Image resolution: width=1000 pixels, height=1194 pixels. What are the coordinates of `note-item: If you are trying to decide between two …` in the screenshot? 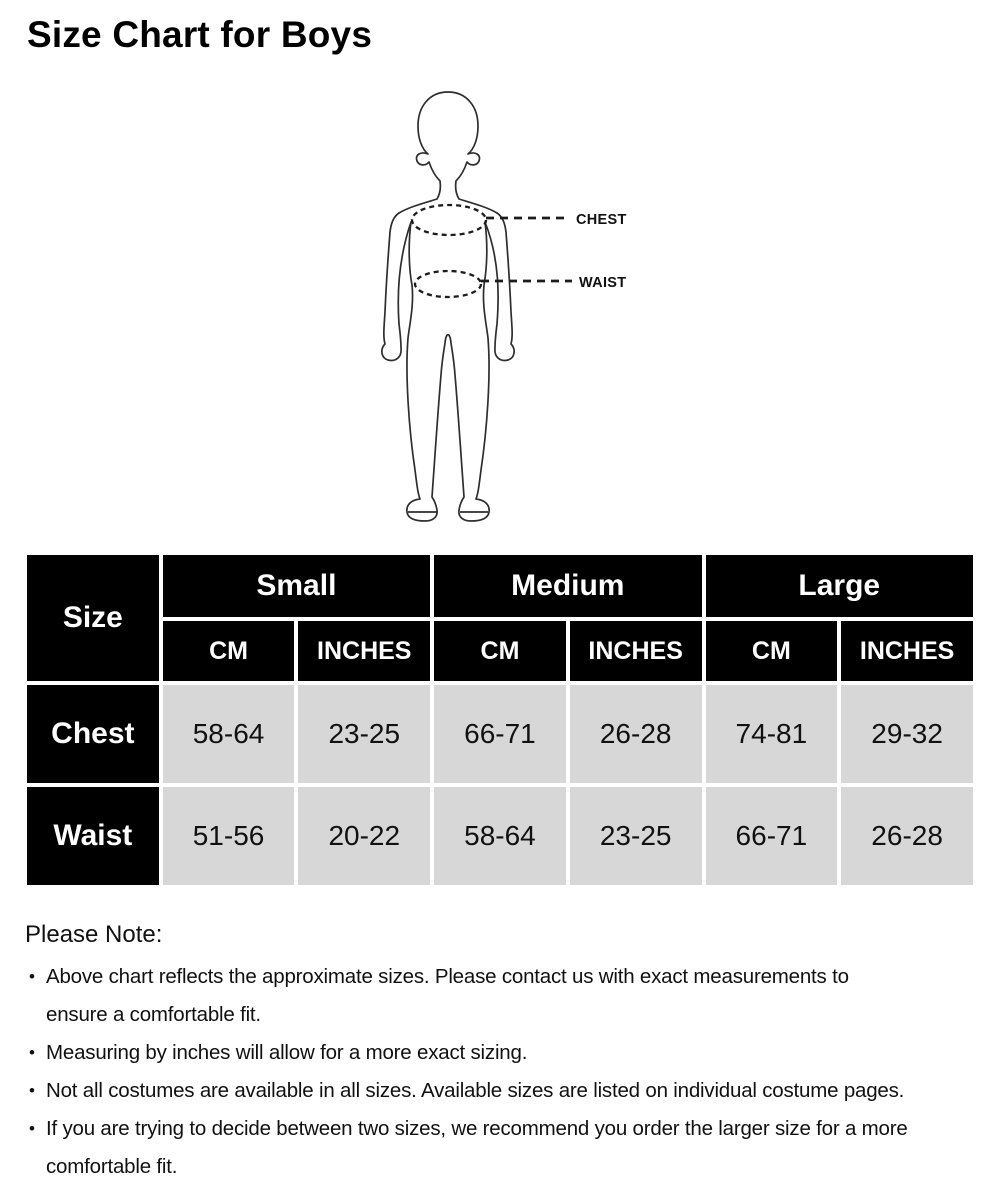 It's located at (501, 1148).